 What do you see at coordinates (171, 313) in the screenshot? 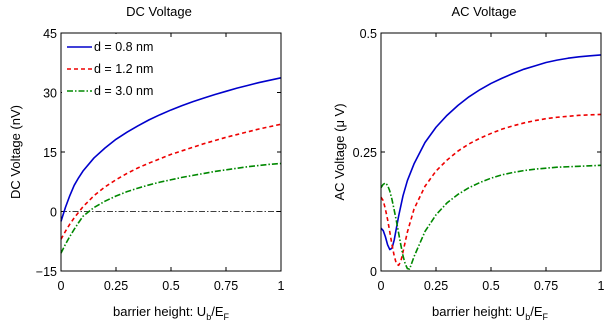
I see `dc-x-axis-label: barrier height: Ub/EF` at bounding box center [171, 313].